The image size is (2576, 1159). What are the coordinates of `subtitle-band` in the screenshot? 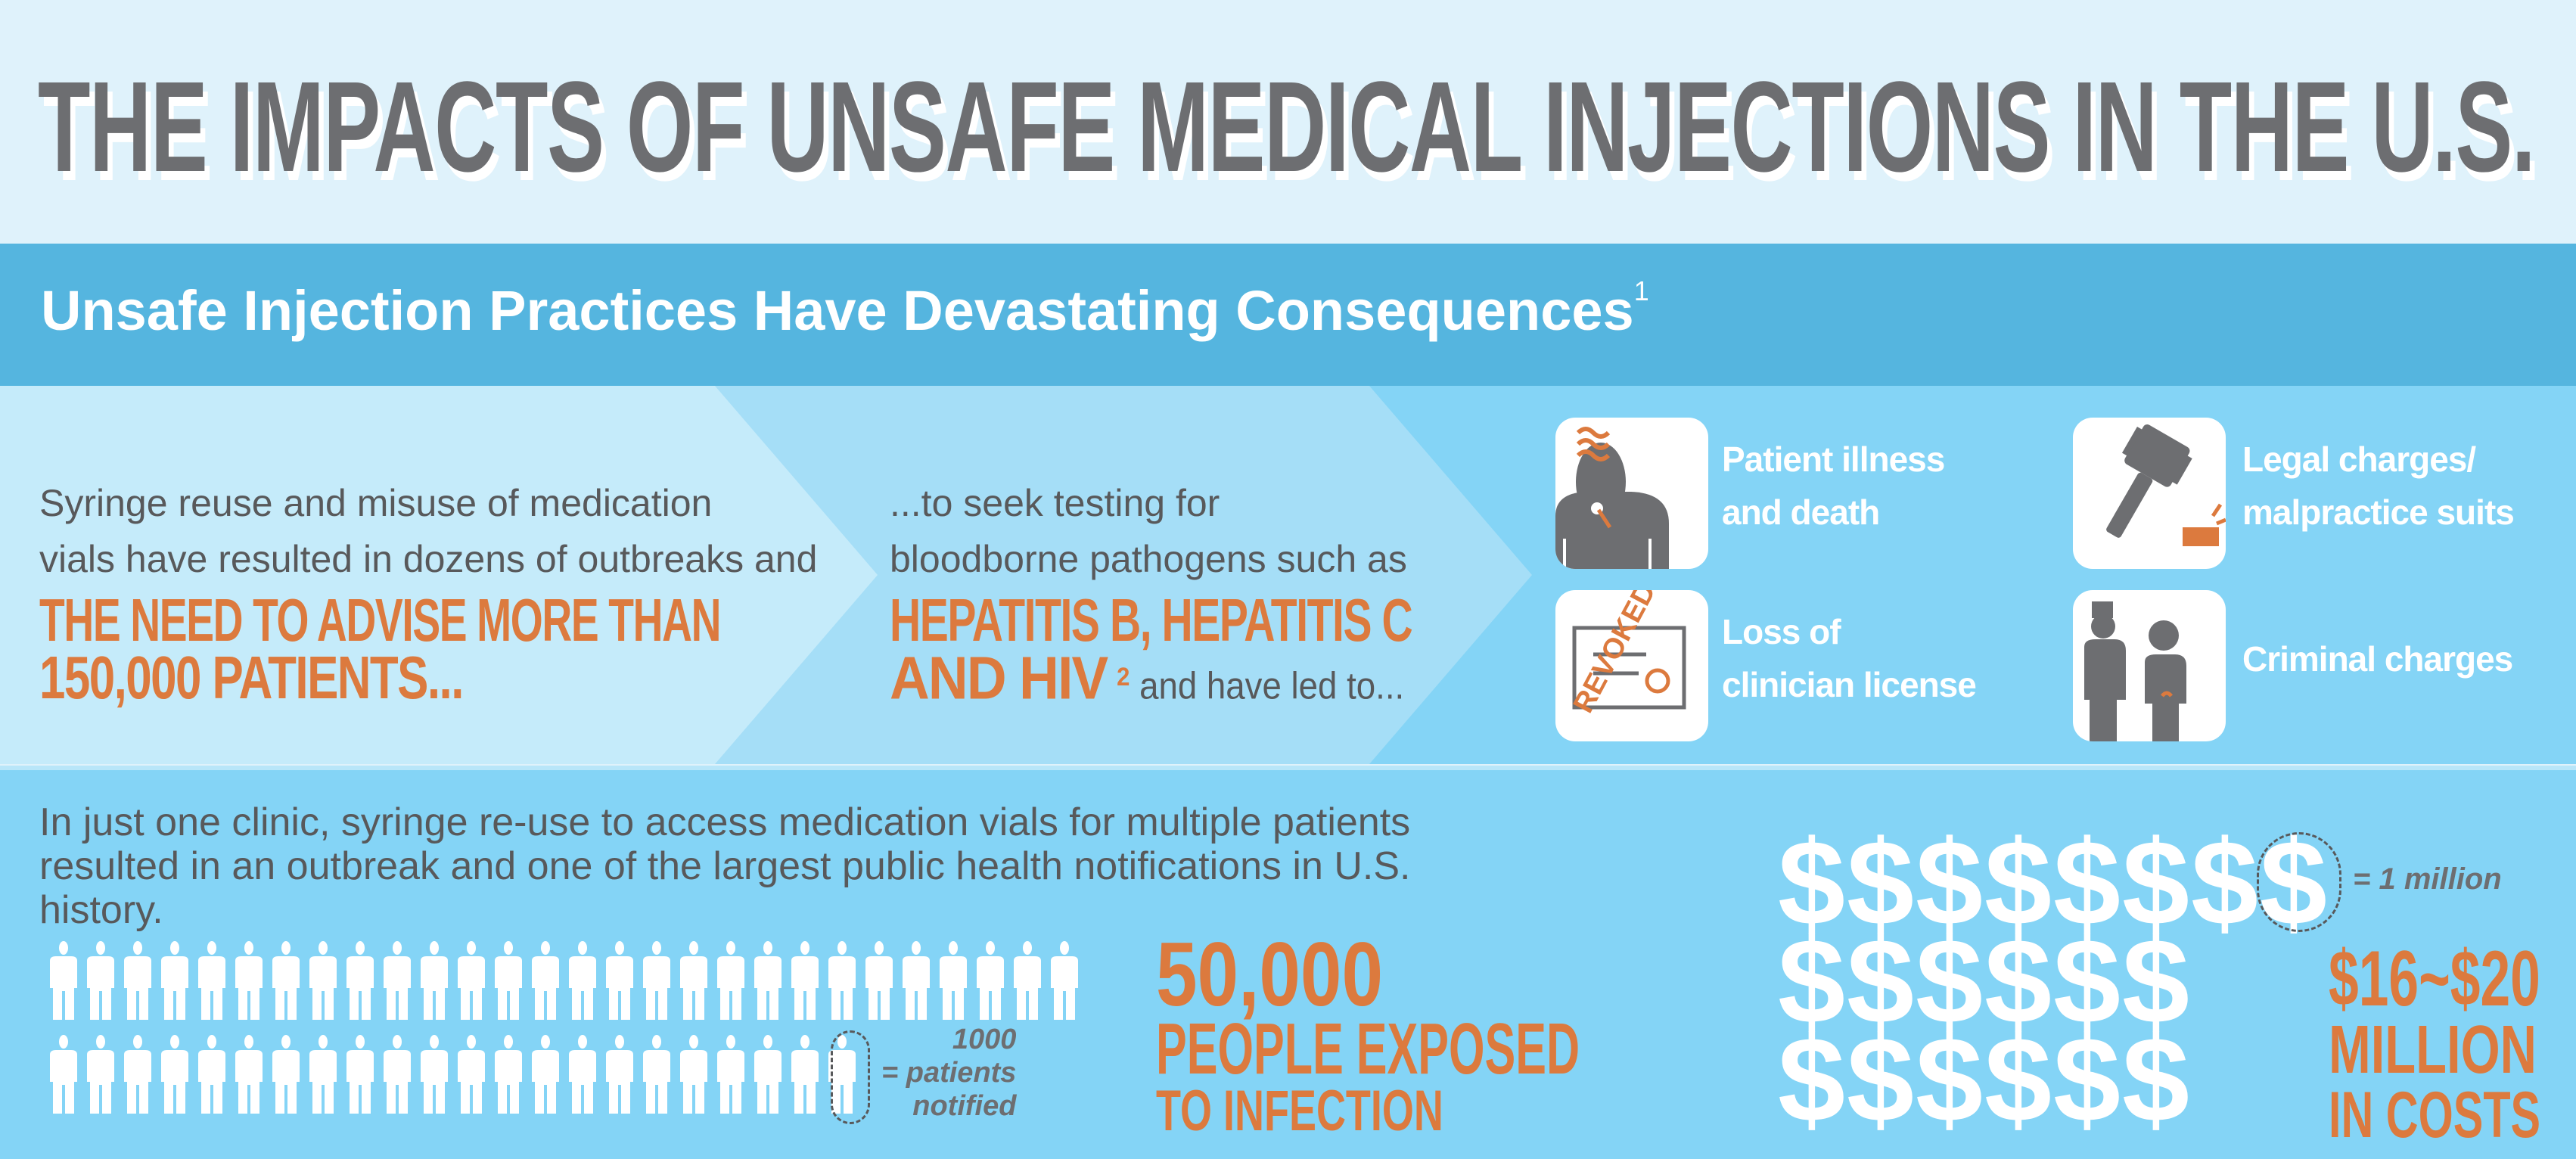 It's located at (1288, 315).